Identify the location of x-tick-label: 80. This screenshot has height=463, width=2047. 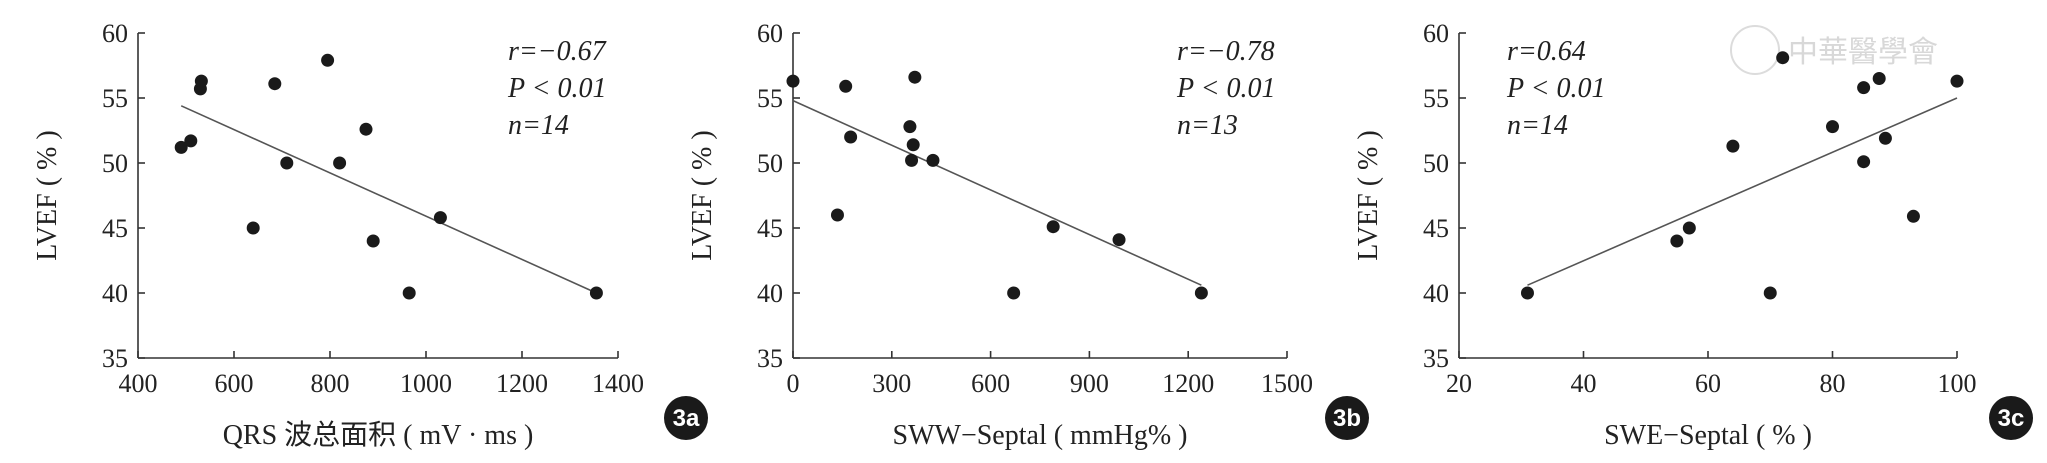
(1833, 383).